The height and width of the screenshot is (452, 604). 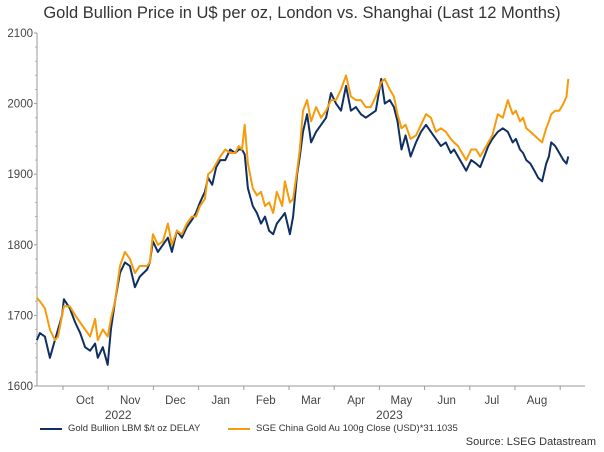 What do you see at coordinates (20, 316) in the screenshot?
I see `y-tick-label: 1700` at bounding box center [20, 316].